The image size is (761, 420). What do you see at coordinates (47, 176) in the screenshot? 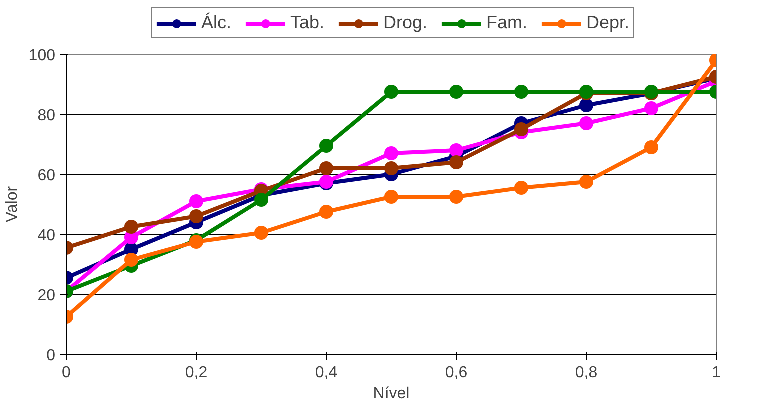
I see `y-tick-label: 60` at bounding box center [47, 176].